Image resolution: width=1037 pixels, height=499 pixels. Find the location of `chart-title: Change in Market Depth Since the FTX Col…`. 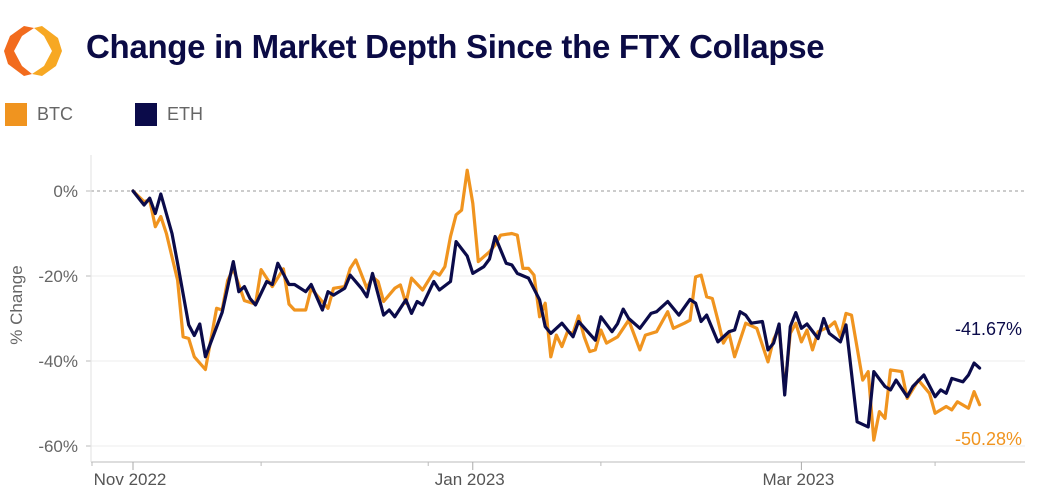

chart-title: Change in Market Depth Since the FTX Col… is located at coordinates (455, 46).